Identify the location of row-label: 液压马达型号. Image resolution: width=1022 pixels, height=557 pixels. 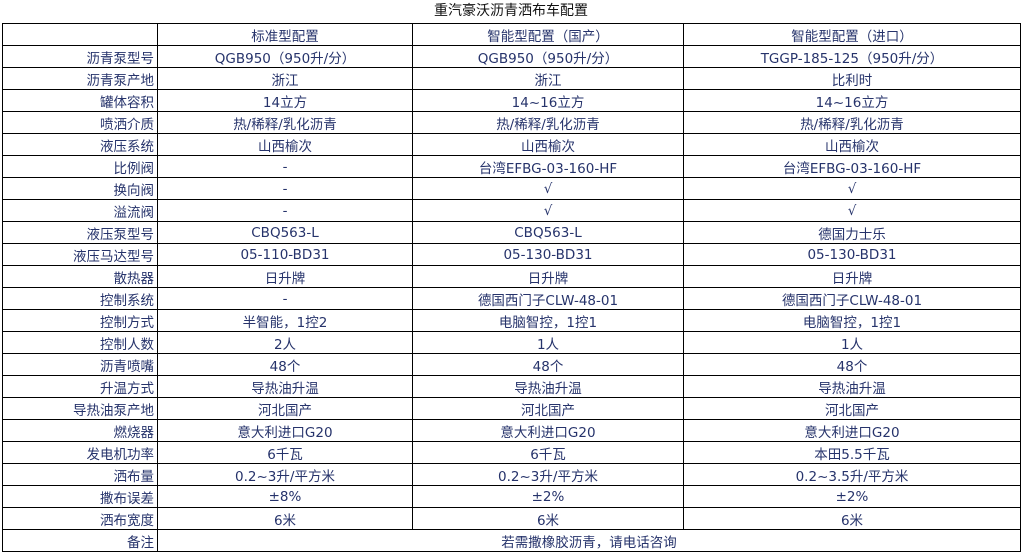
(80, 254).